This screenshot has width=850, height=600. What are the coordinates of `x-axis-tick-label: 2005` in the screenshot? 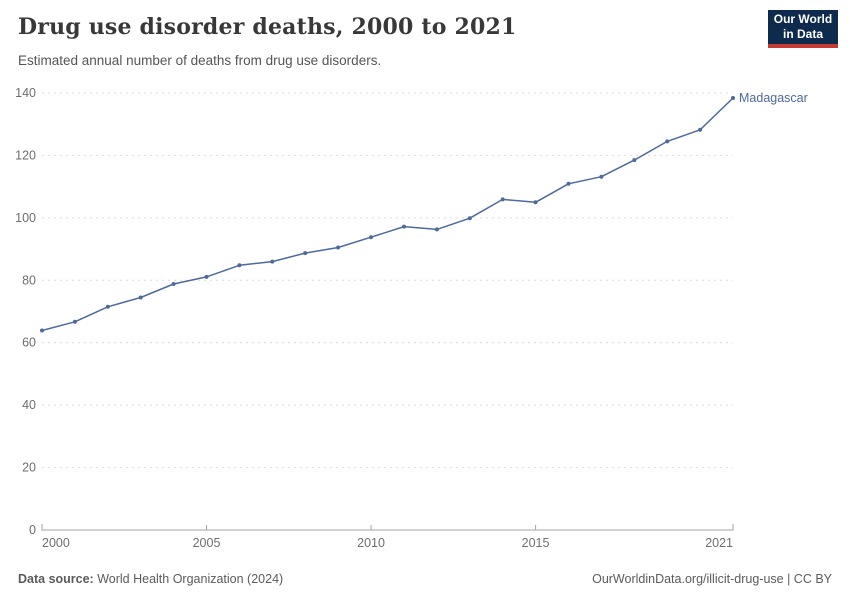 It's located at (207, 543).